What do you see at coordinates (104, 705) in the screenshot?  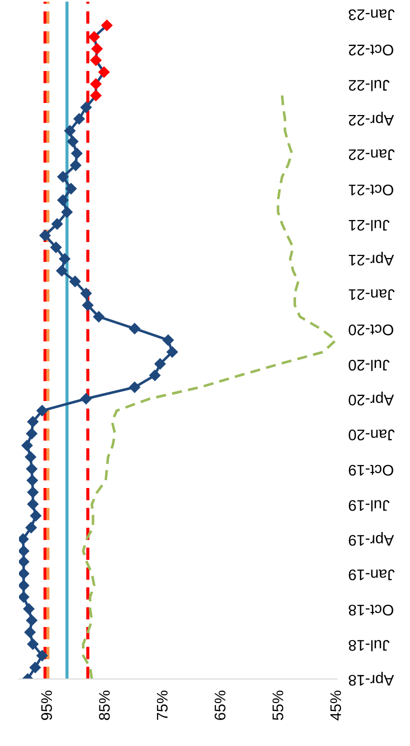 I see `x-tick-label: 85%` at bounding box center [104, 705].